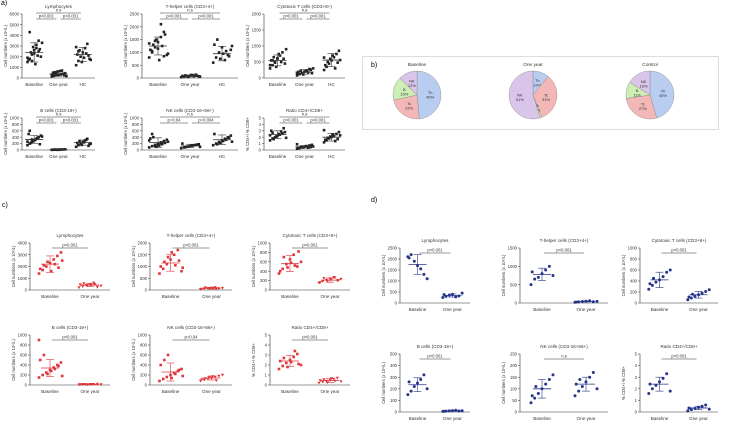  What do you see at coordinates (533, 65) in the screenshot?
I see `b2-title: One year` at bounding box center [533, 65].